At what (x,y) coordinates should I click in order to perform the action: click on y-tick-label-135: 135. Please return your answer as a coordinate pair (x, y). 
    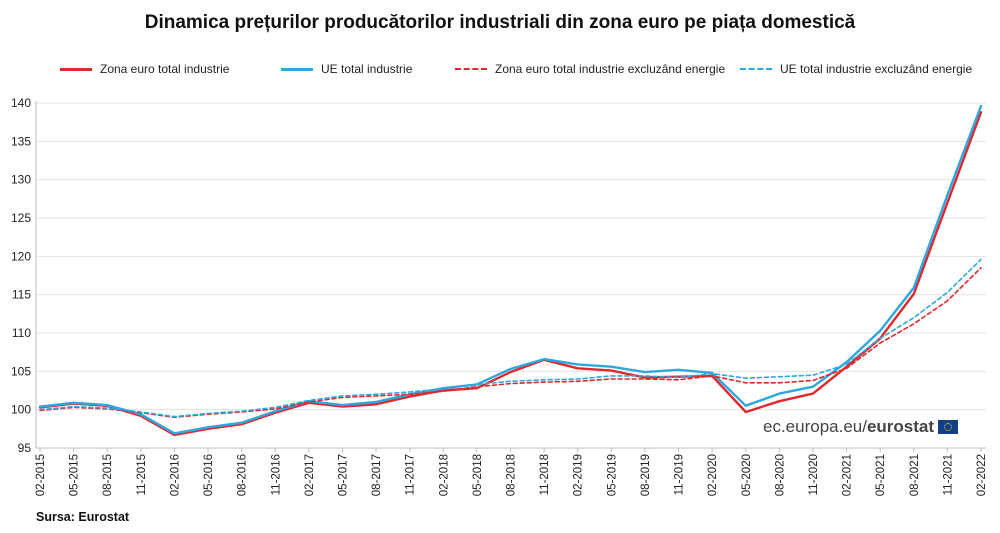
    Looking at the image, I should click on (21, 141).